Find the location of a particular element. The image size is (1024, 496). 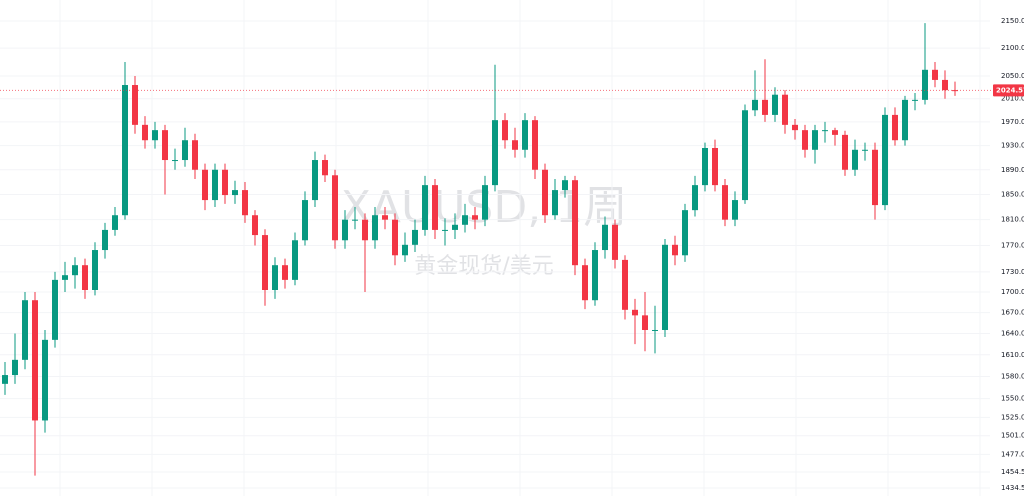

y-tick-label: 1454.50 is located at coordinates (1012, 472).